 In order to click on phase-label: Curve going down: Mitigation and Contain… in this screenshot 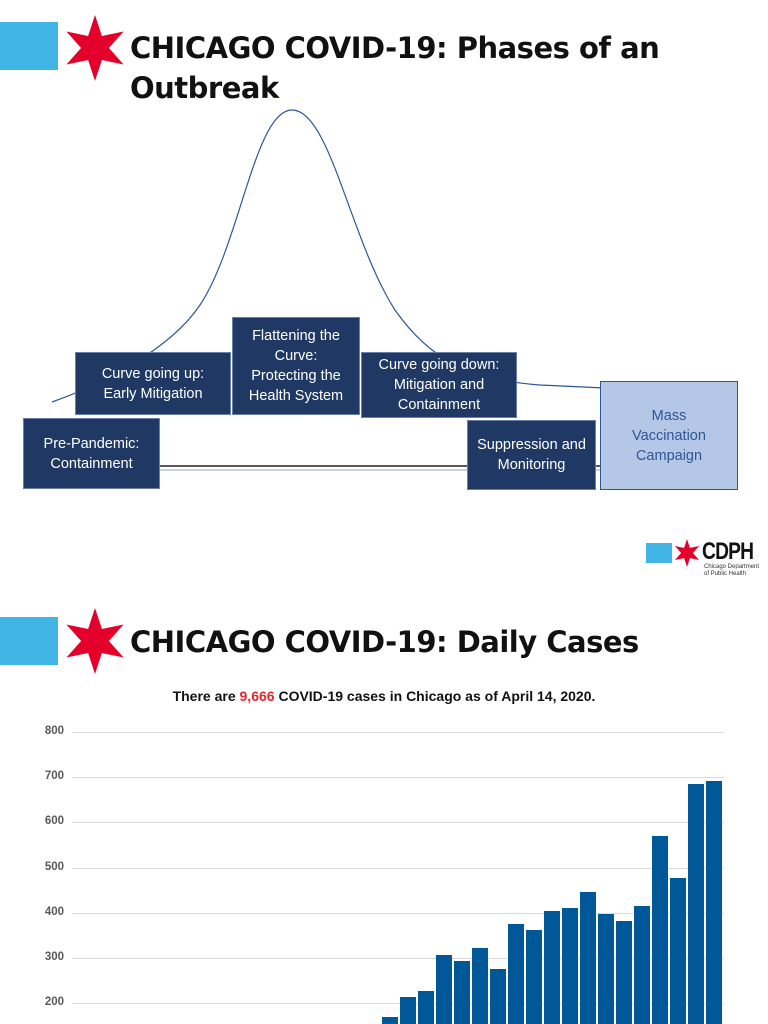, I will do `click(439, 385)`.